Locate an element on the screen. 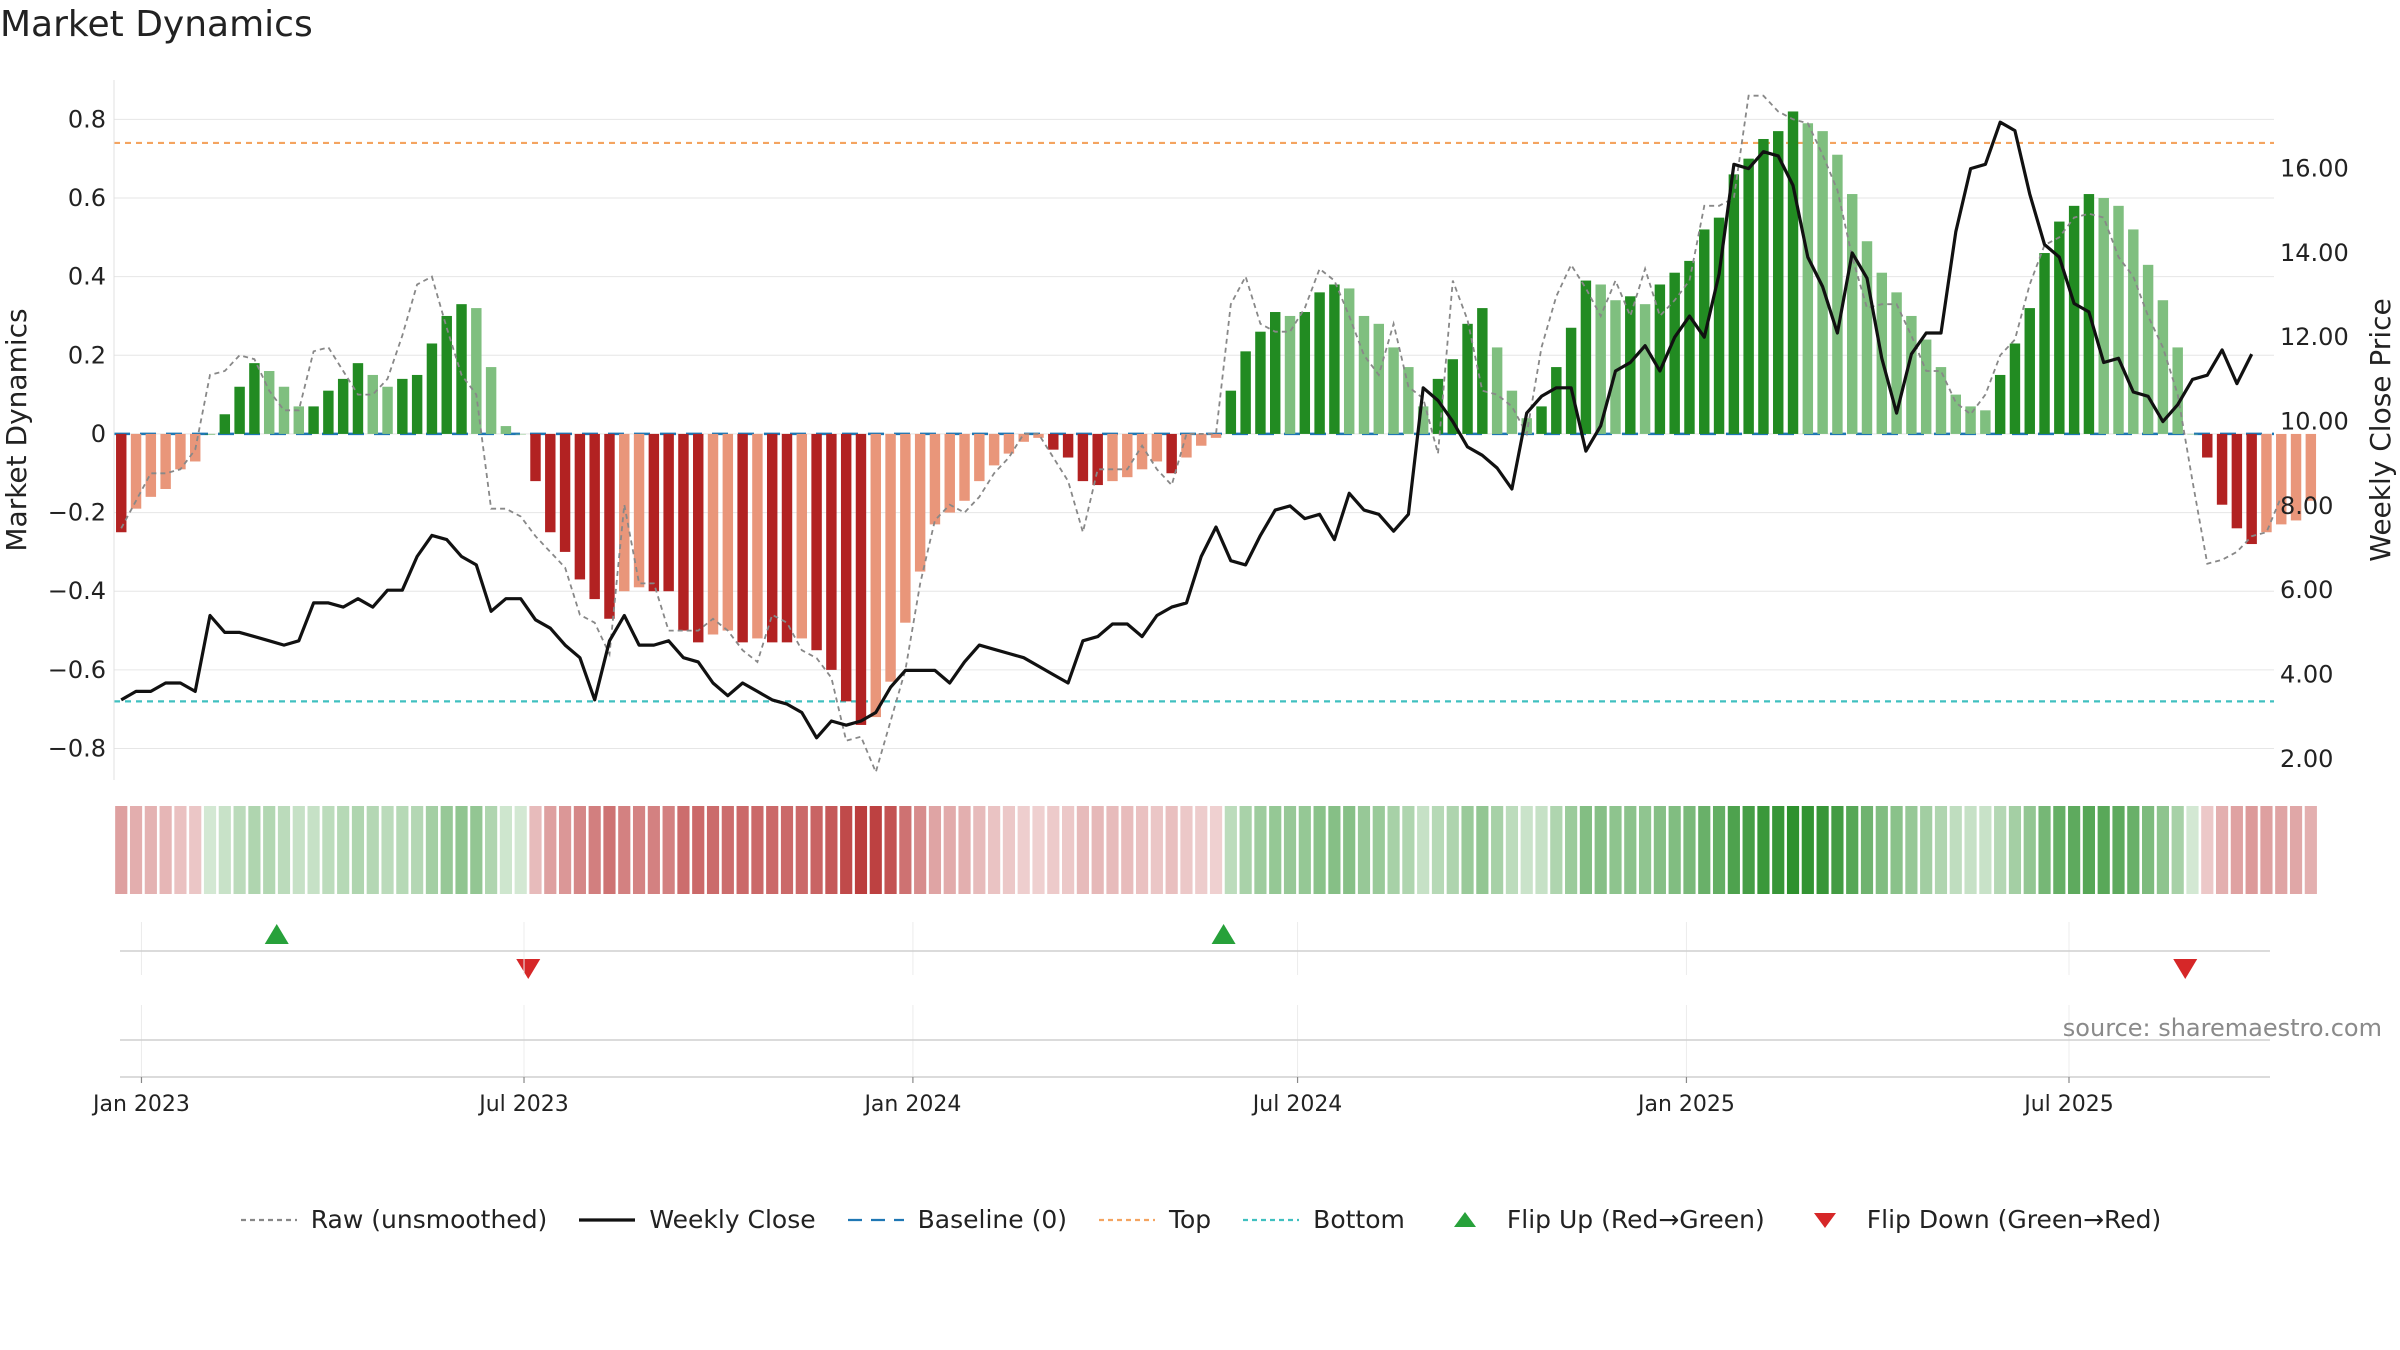 This screenshot has width=2400, height=1350. legend-item: Raw (unsmoothed) is located at coordinates (393, 1219).